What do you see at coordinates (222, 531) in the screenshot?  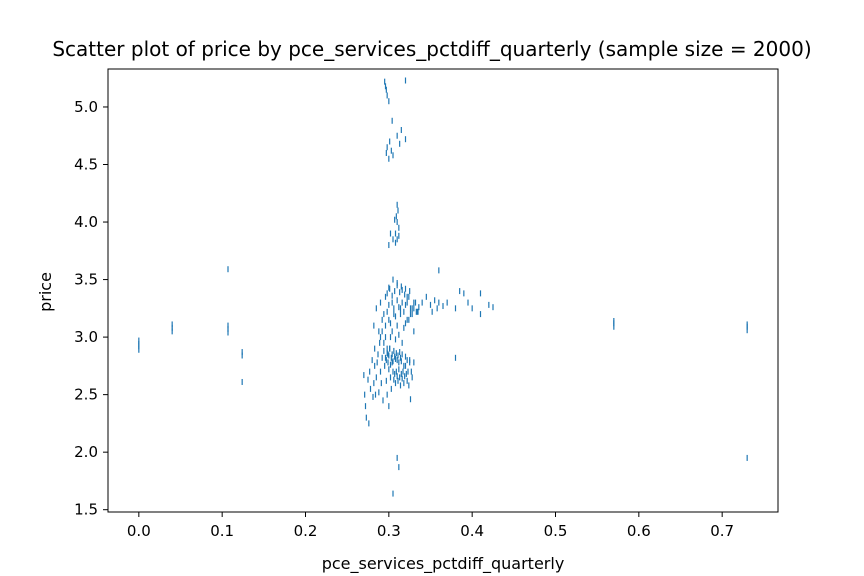 I see `x-tick-label: 0.1` at bounding box center [222, 531].